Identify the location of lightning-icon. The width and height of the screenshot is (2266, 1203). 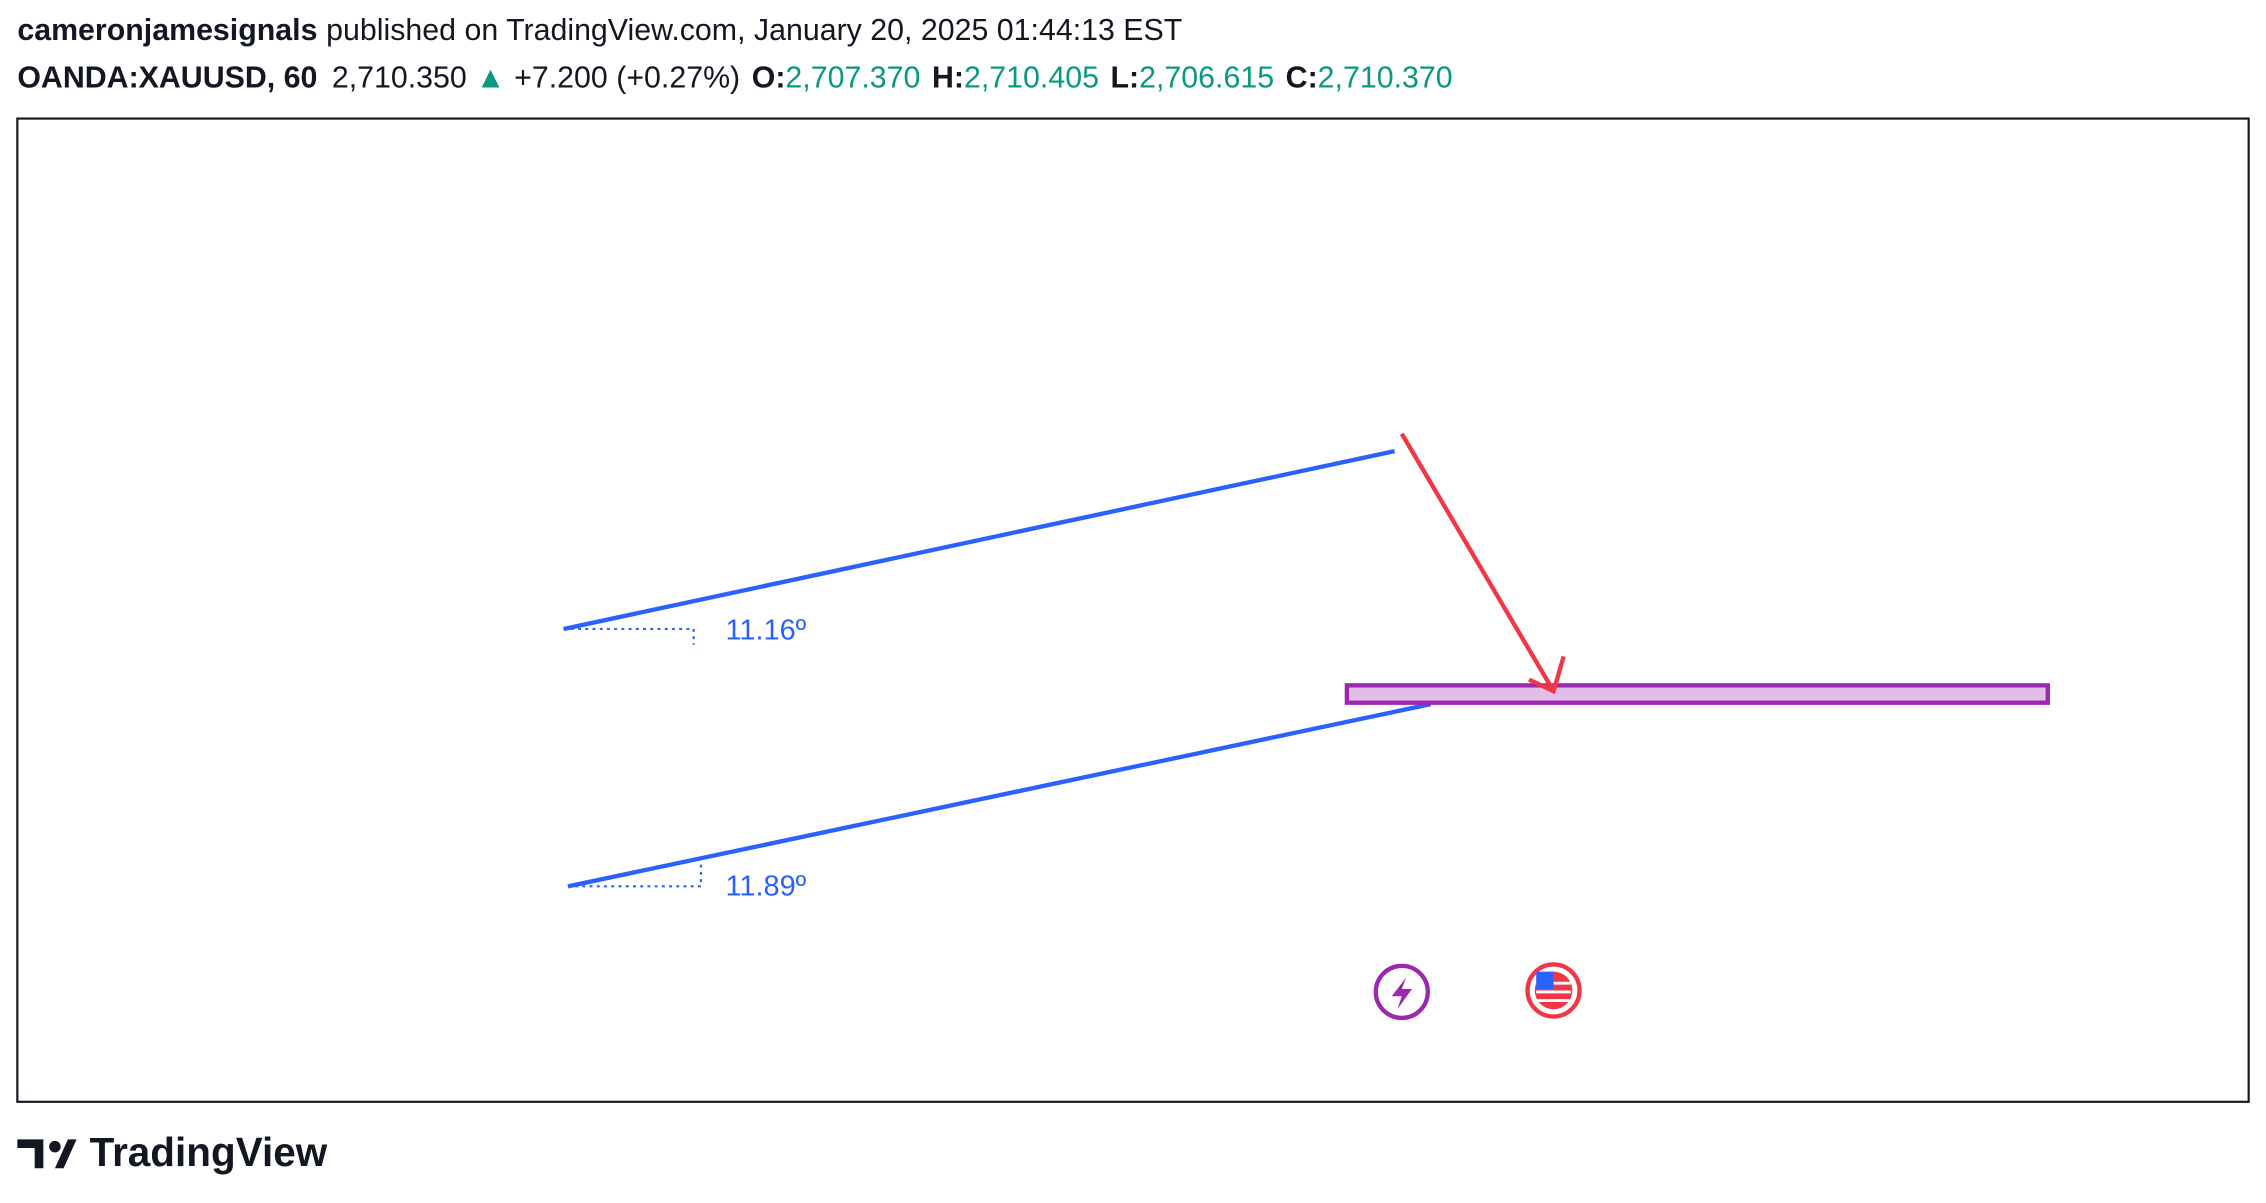
(1401, 993).